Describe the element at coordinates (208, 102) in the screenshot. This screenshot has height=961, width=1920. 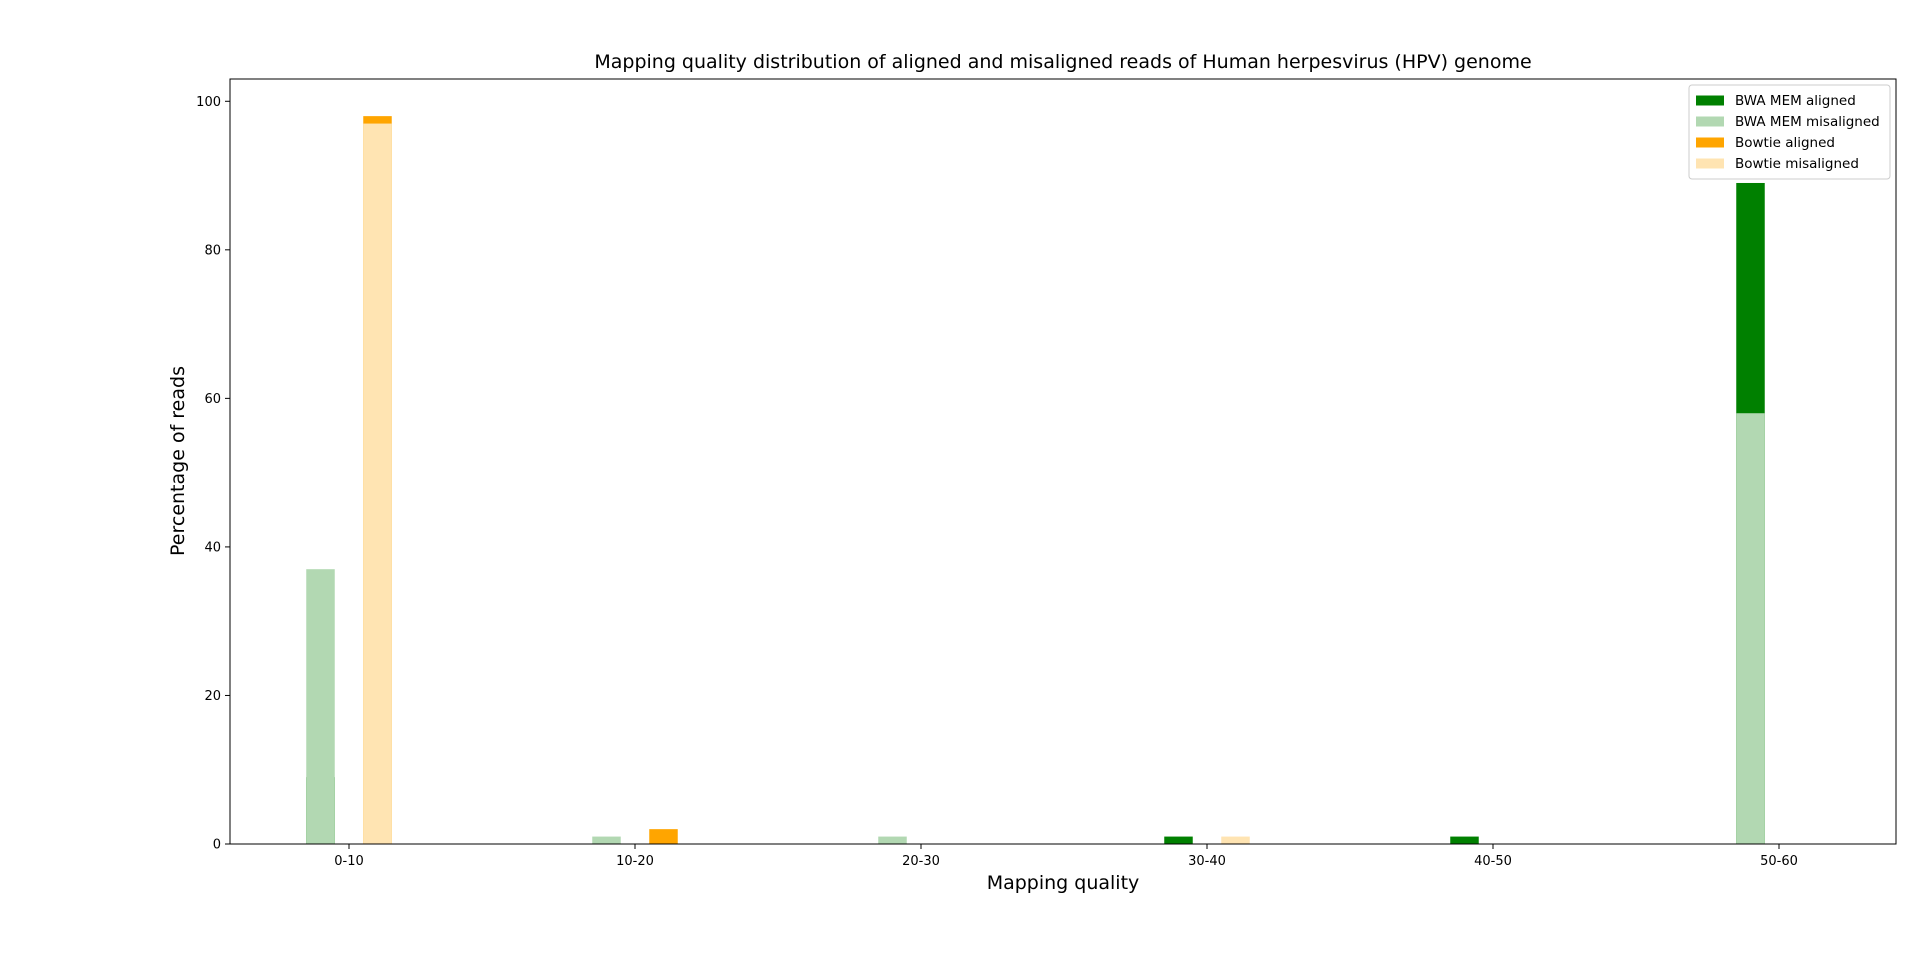
I see `y-tick-label: 100` at that location.